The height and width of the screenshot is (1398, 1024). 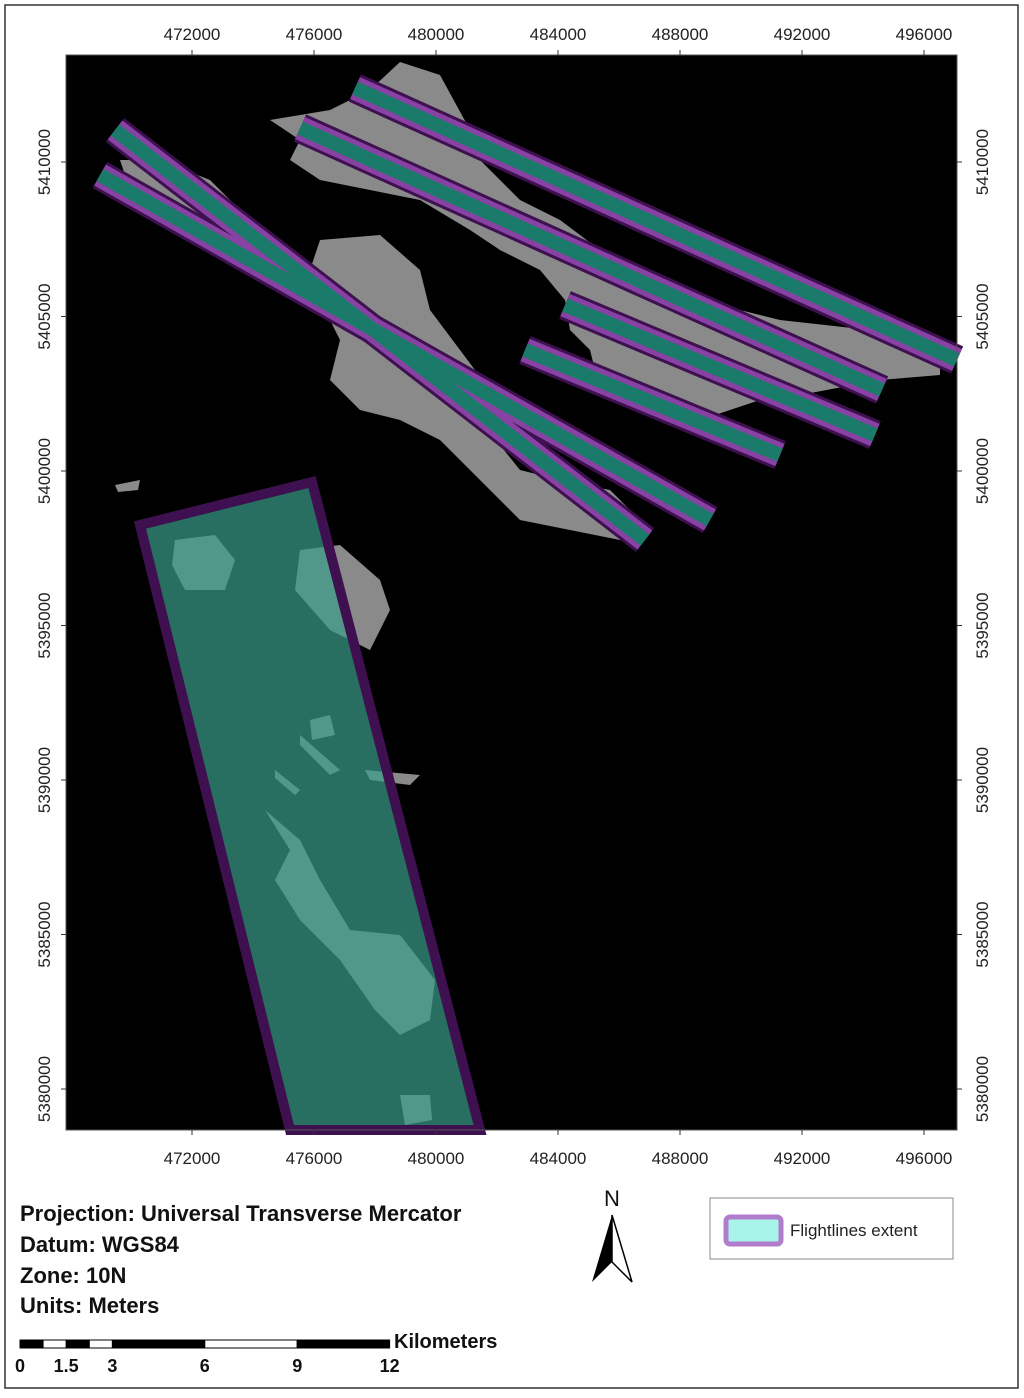 What do you see at coordinates (297, 1366) in the screenshot?
I see `scale-label: 9` at bounding box center [297, 1366].